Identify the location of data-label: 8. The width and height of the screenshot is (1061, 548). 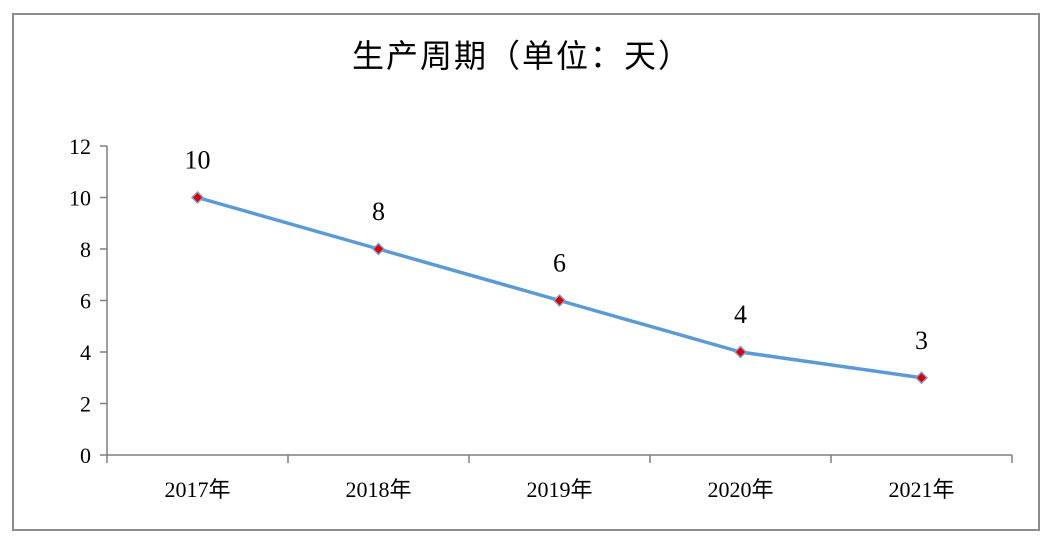
(378, 211).